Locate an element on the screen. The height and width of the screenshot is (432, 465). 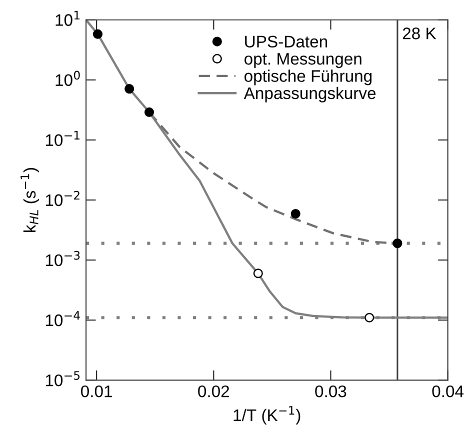
ref-line-label: 28 K is located at coordinates (419, 34).